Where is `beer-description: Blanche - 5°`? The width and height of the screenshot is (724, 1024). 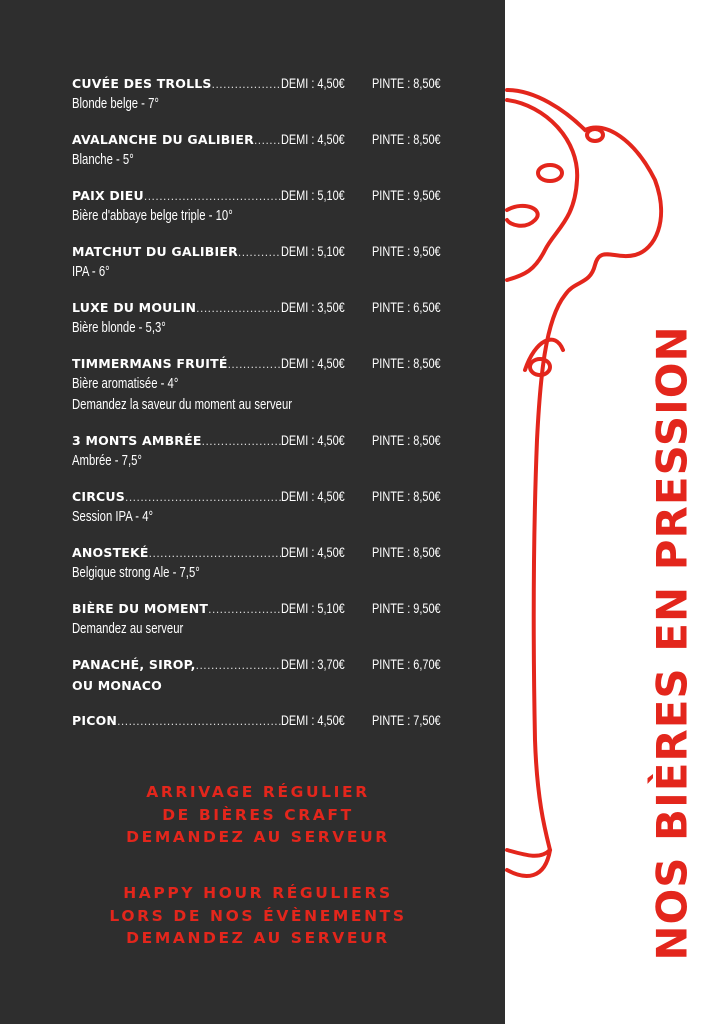 beer-description: Blanche - 5° is located at coordinates (103, 160).